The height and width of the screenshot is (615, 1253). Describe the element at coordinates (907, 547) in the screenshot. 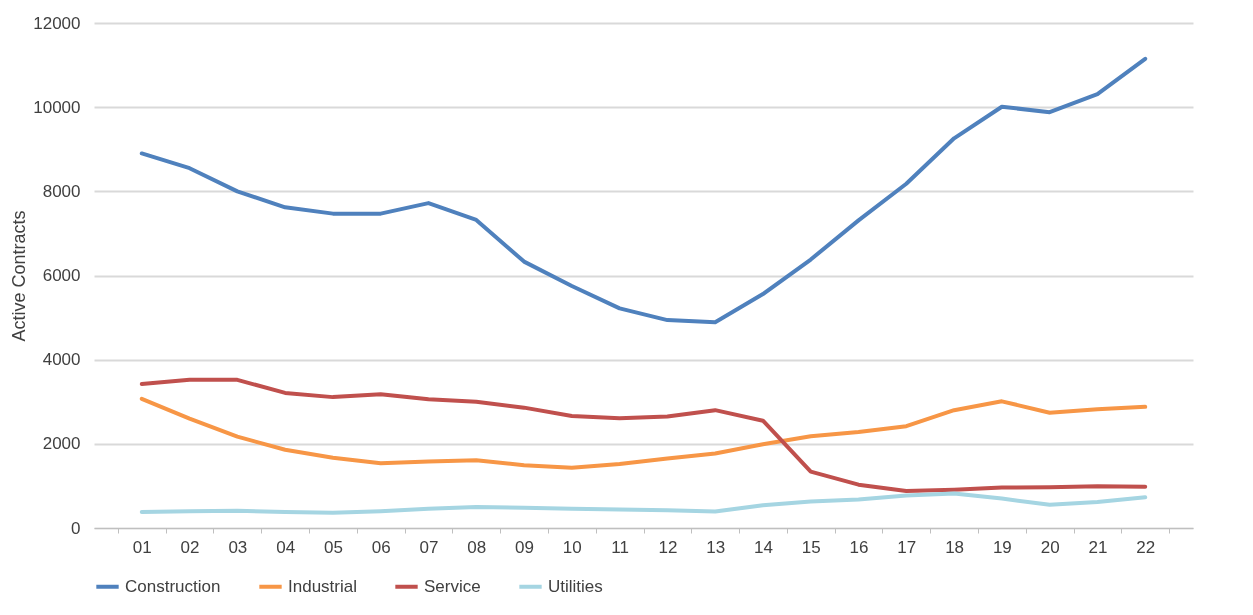

I see `x-tick-label: 17` at that location.